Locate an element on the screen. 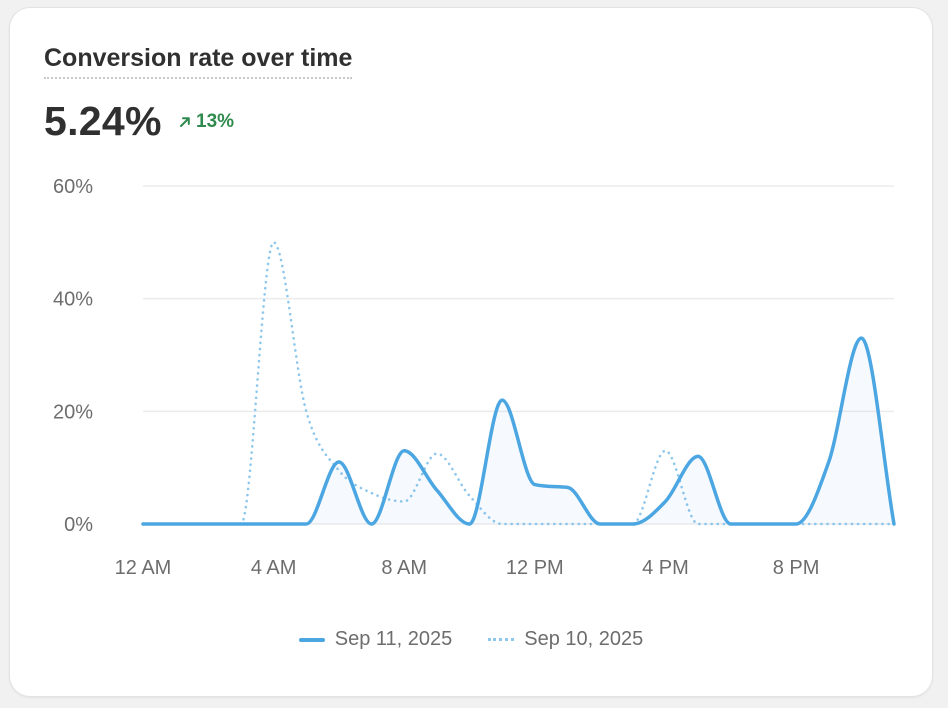 This screenshot has width=948, height=708. legend-item-previous: Sep 10, 2025 is located at coordinates (565, 639).